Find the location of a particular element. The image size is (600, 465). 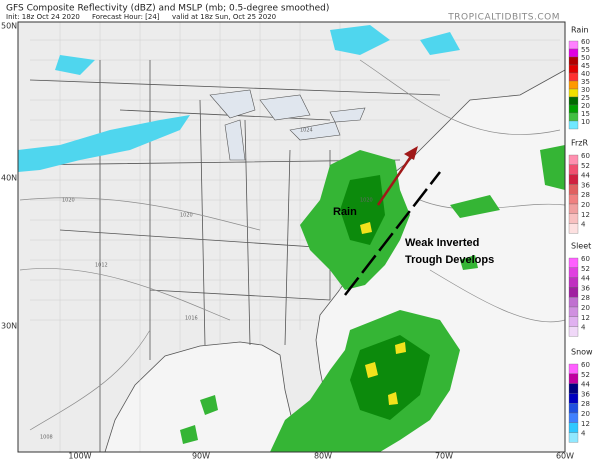

lon-label: 80W is located at coordinates (323, 456).